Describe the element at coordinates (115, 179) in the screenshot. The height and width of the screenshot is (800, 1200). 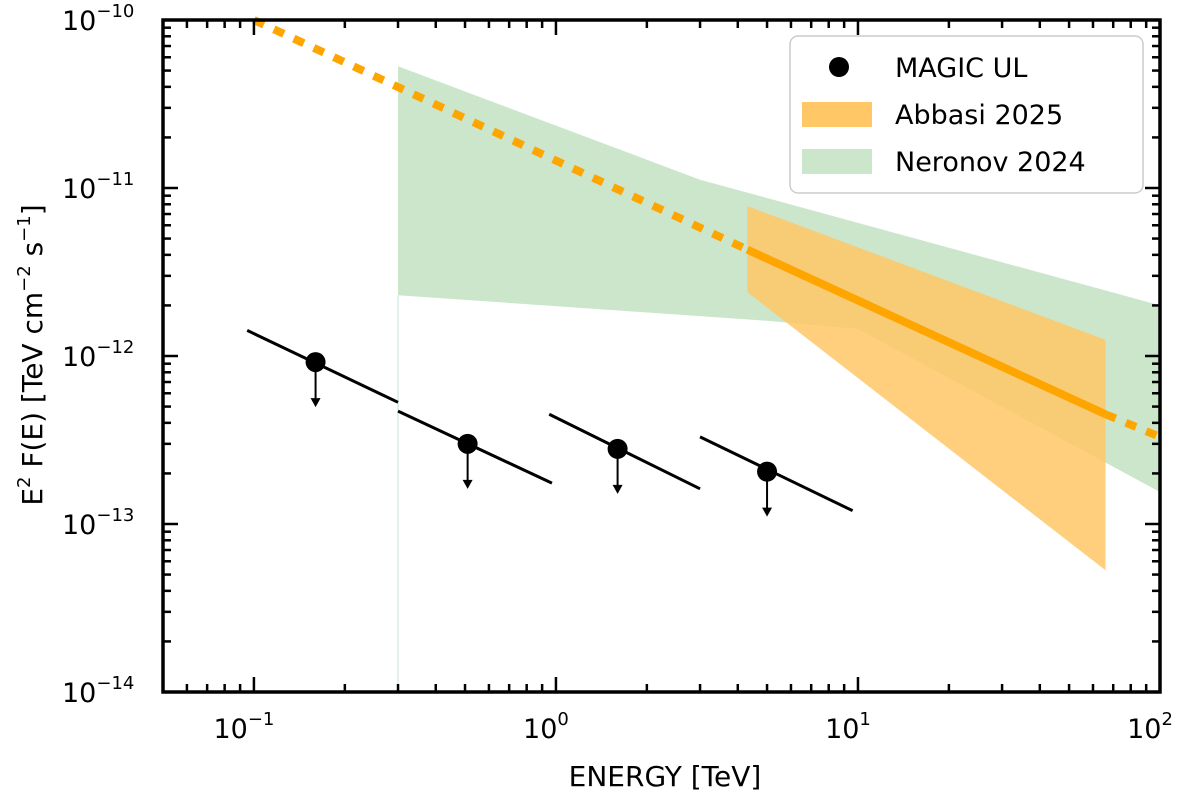
I see `y-tick-label-exponent: −11` at that location.